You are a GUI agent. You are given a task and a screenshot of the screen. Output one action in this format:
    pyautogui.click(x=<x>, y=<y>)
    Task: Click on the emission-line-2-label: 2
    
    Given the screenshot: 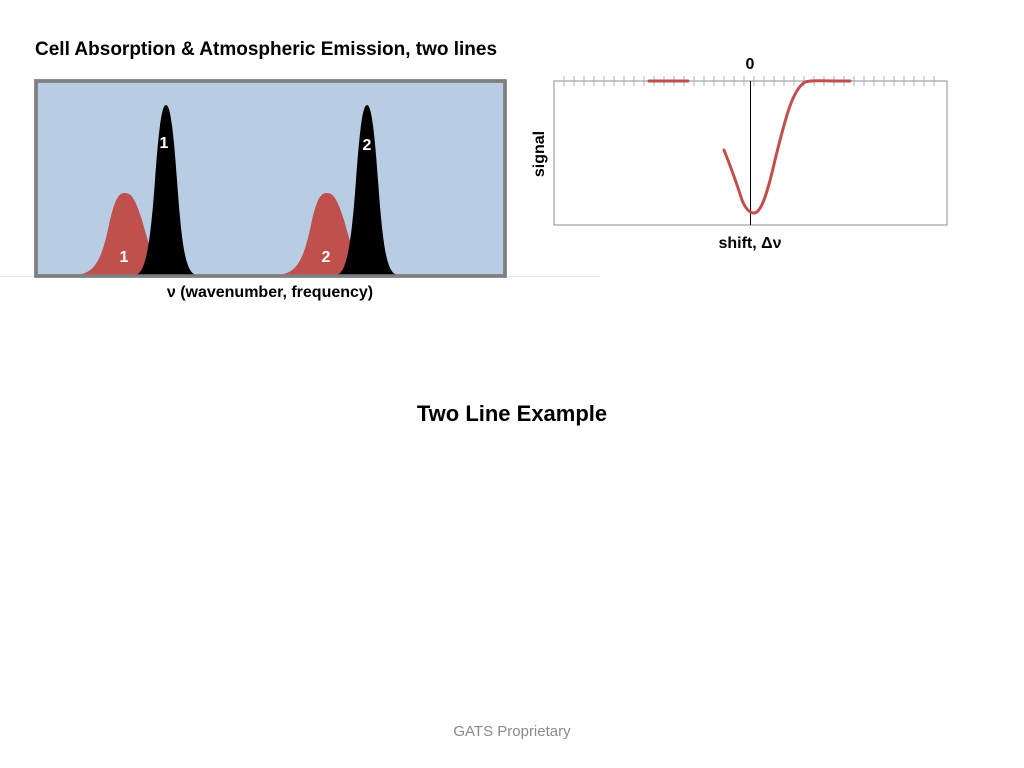 What is the action you would take?
    pyautogui.click(x=326, y=257)
    